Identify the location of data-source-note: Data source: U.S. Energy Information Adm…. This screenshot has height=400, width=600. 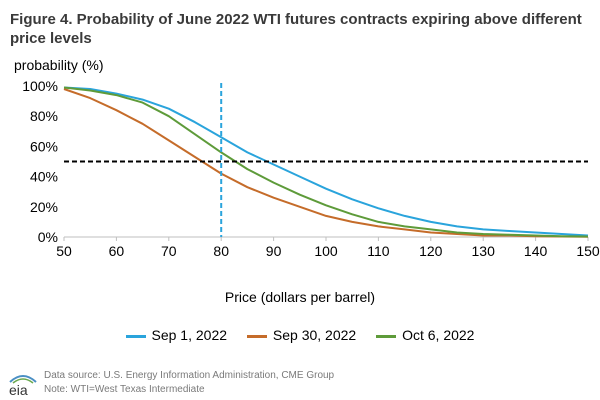
(189, 375).